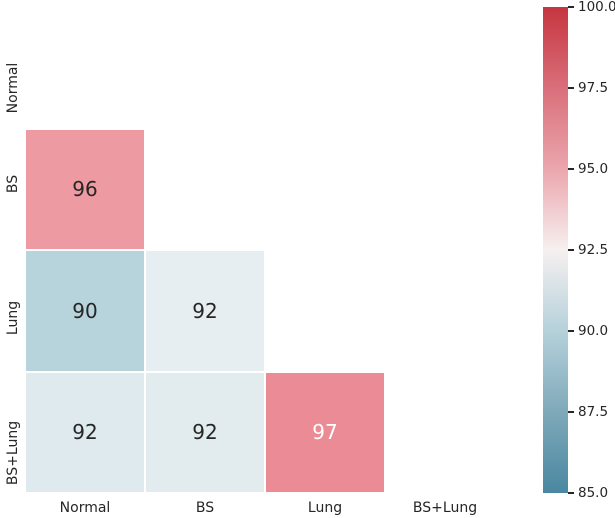  What do you see at coordinates (593, 412) in the screenshot?
I see `colorbar-tick-label: 87.5` at bounding box center [593, 412].